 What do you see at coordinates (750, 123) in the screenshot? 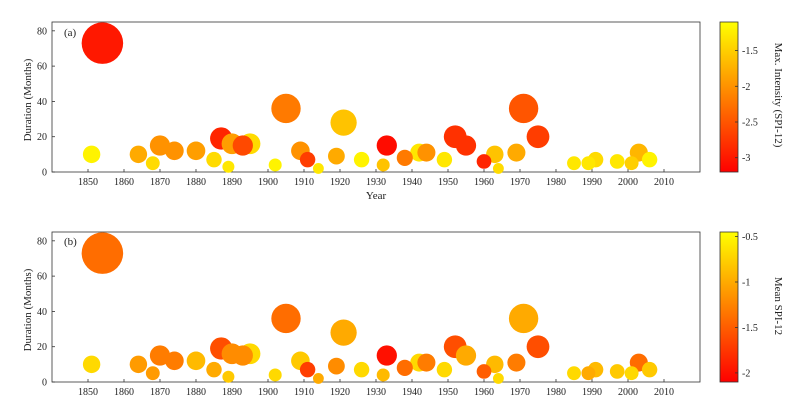
I see `colorbar-tick-label: -2.5` at bounding box center [750, 123].